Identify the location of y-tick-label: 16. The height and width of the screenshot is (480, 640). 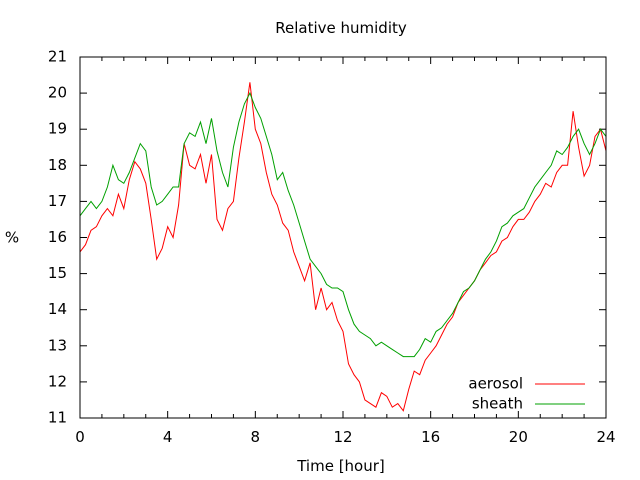
(57, 237).